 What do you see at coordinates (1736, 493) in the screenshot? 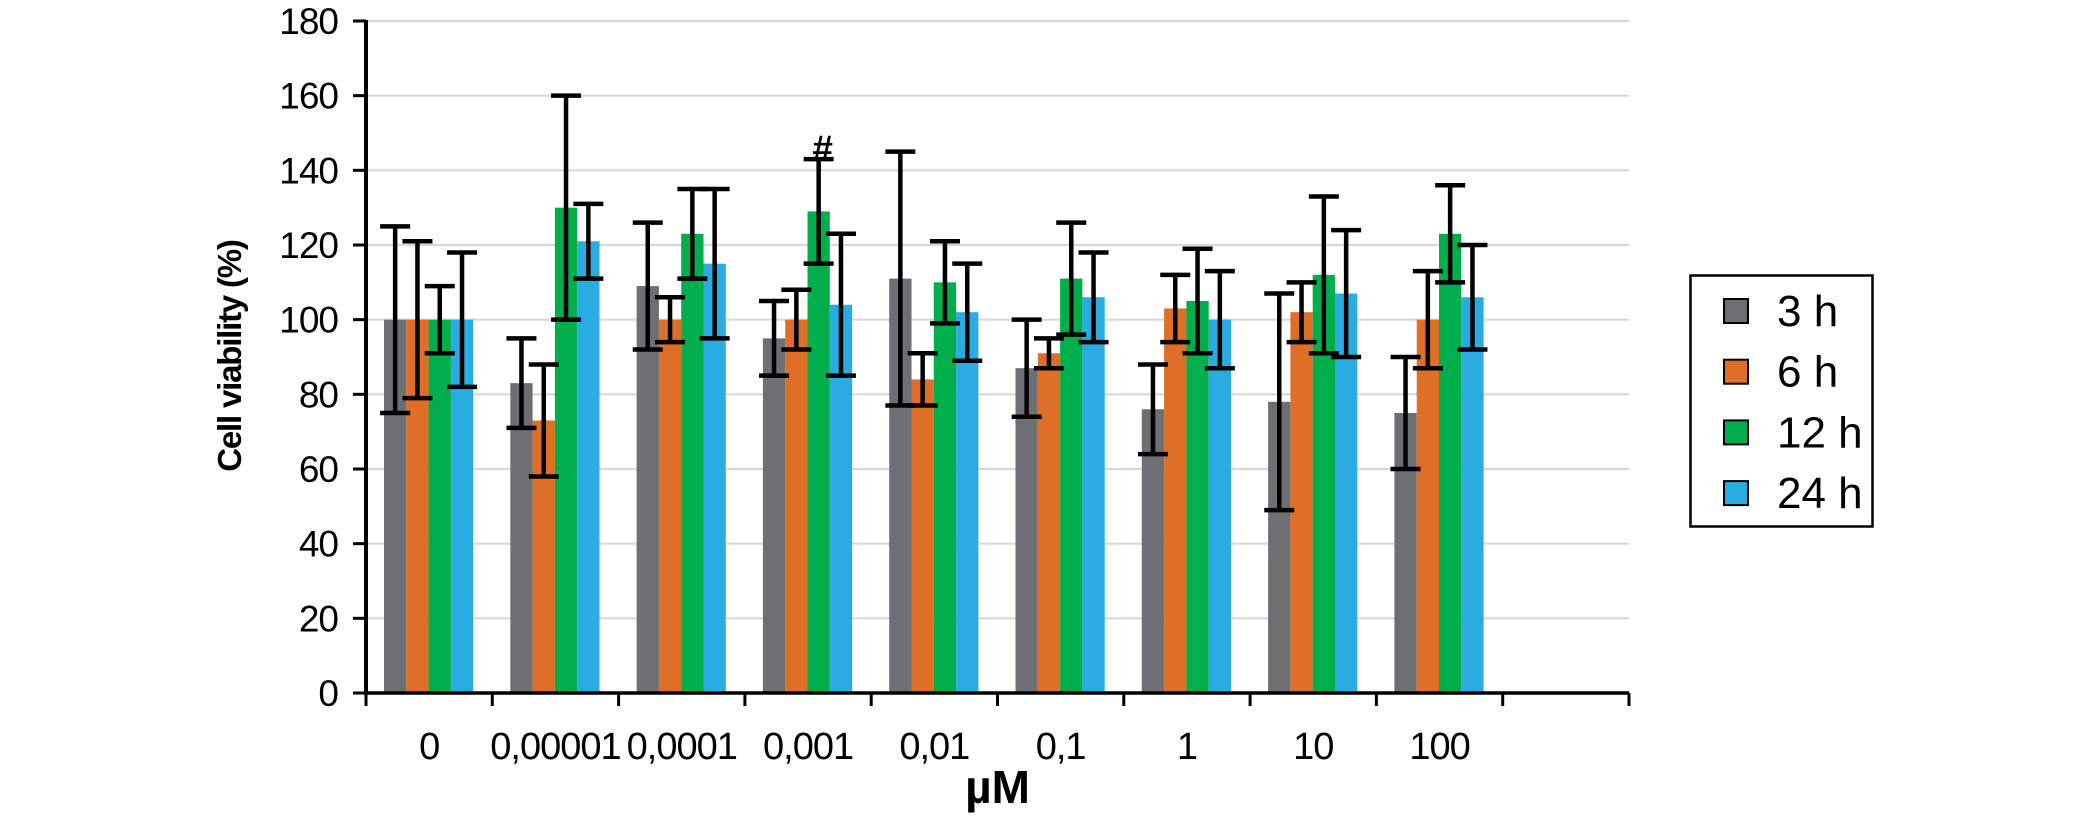
I see `legend-swatch-24h` at bounding box center [1736, 493].